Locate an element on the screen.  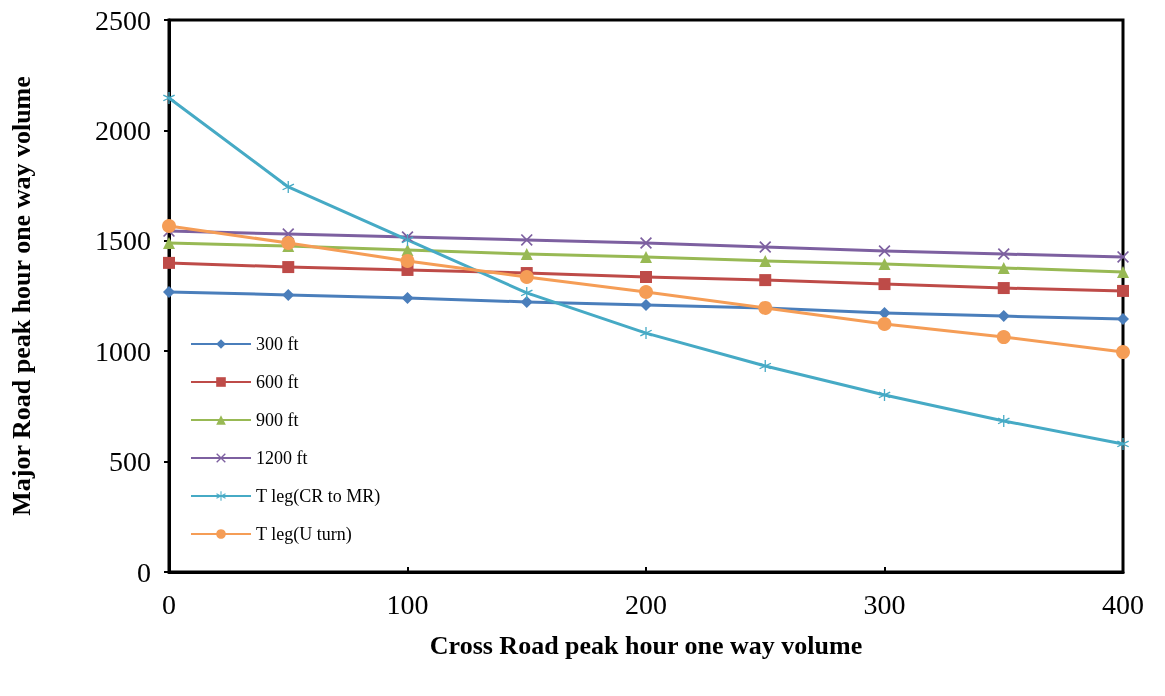
x-tick-label: 400 is located at coordinates (1123, 604).